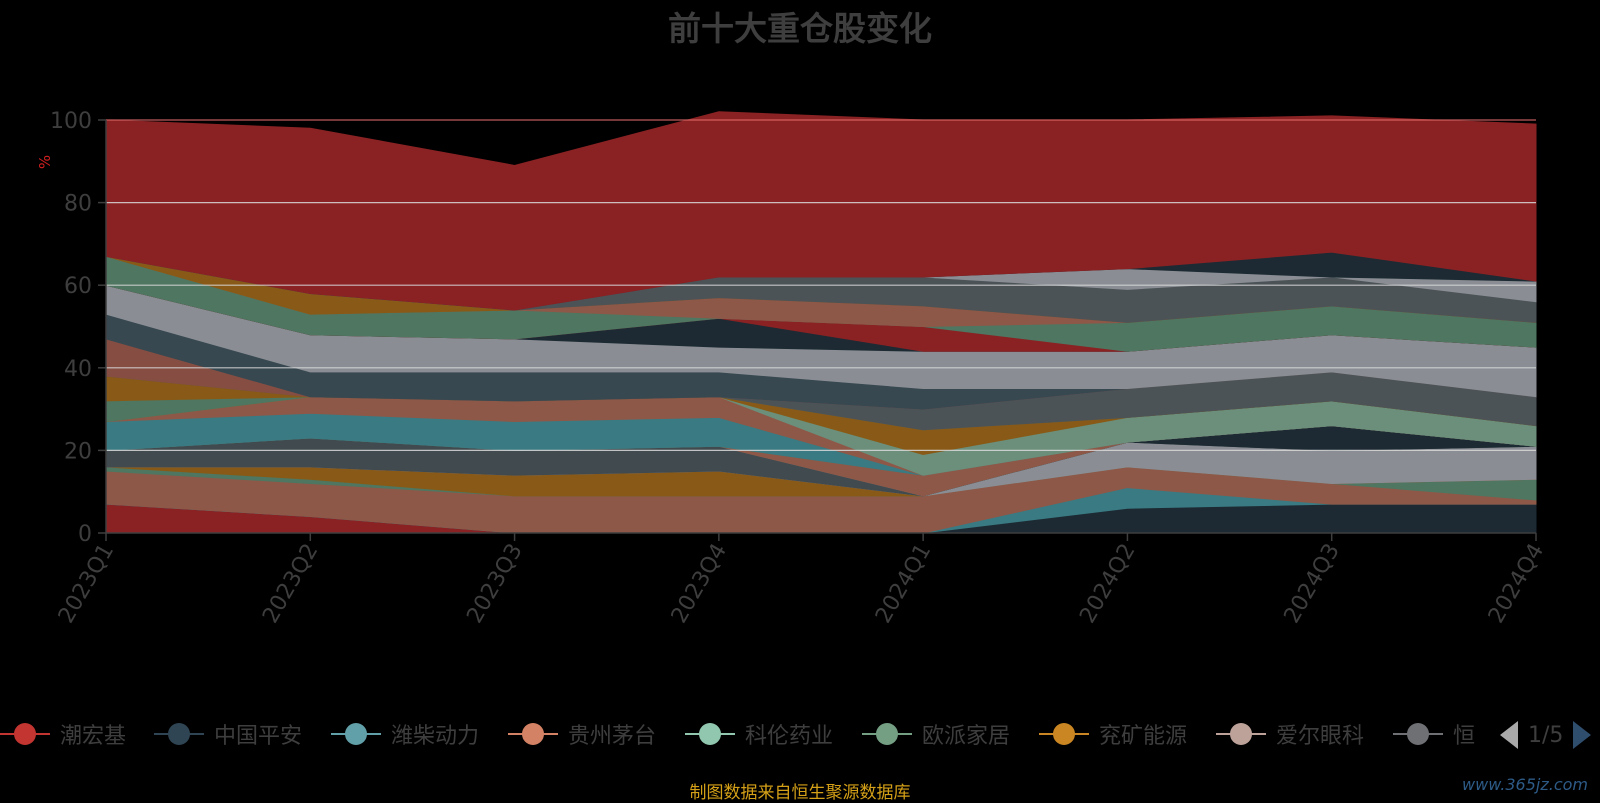  What do you see at coordinates (1464, 736) in the screenshot?
I see `legend-label: 恒` at bounding box center [1464, 736].